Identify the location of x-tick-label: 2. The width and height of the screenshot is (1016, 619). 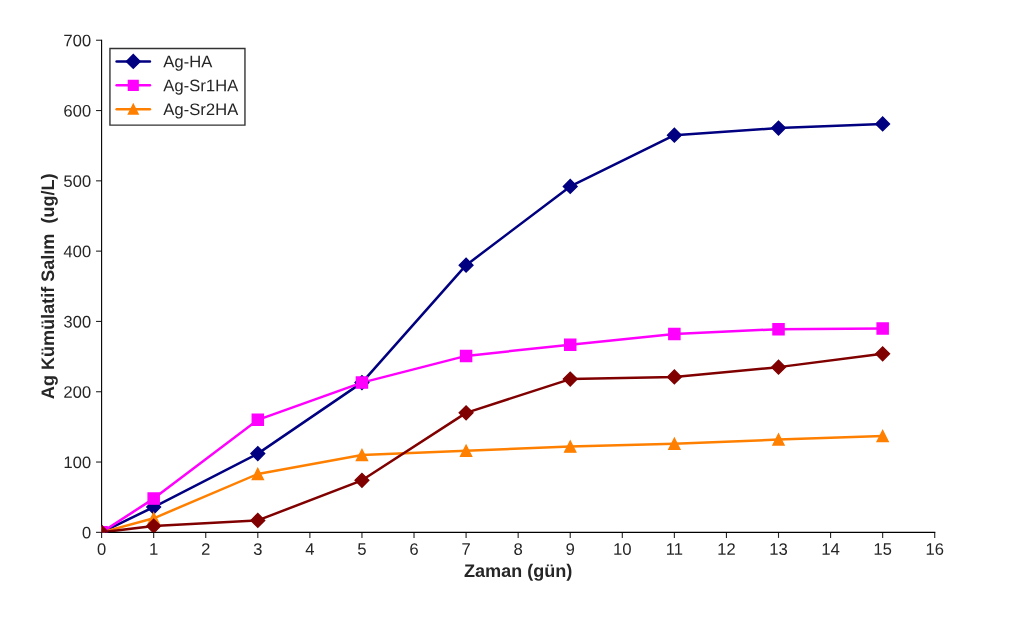
(205, 549).